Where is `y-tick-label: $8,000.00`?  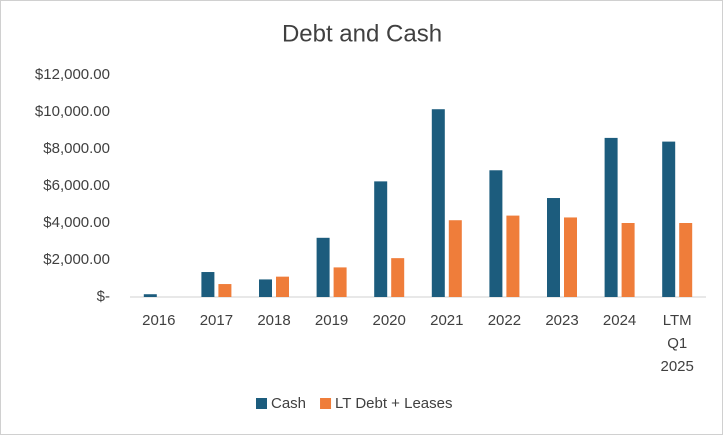
y-tick-label: $8,000.00 is located at coordinates (76, 148).